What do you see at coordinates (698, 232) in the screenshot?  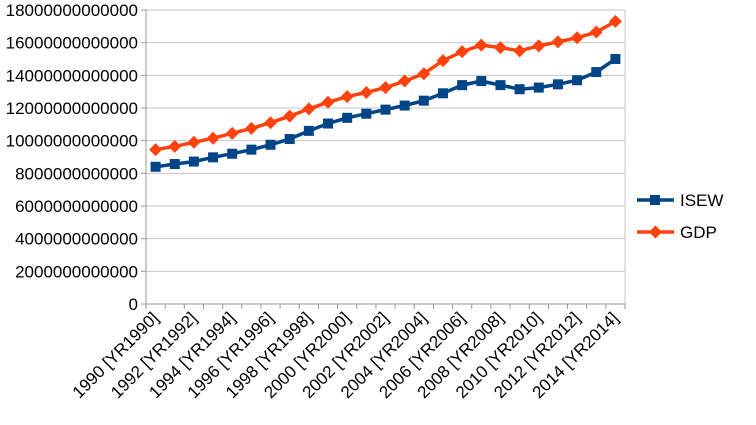 I see `legend-label-gdp: GDP` at bounding box center [698, 232].